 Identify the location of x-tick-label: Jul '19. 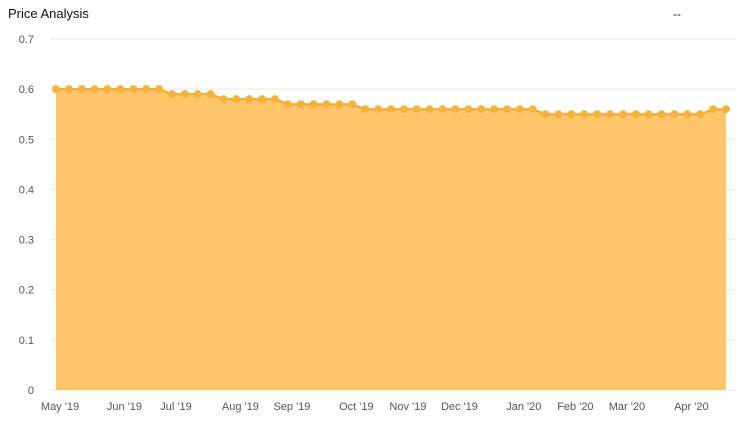
(175, 407).